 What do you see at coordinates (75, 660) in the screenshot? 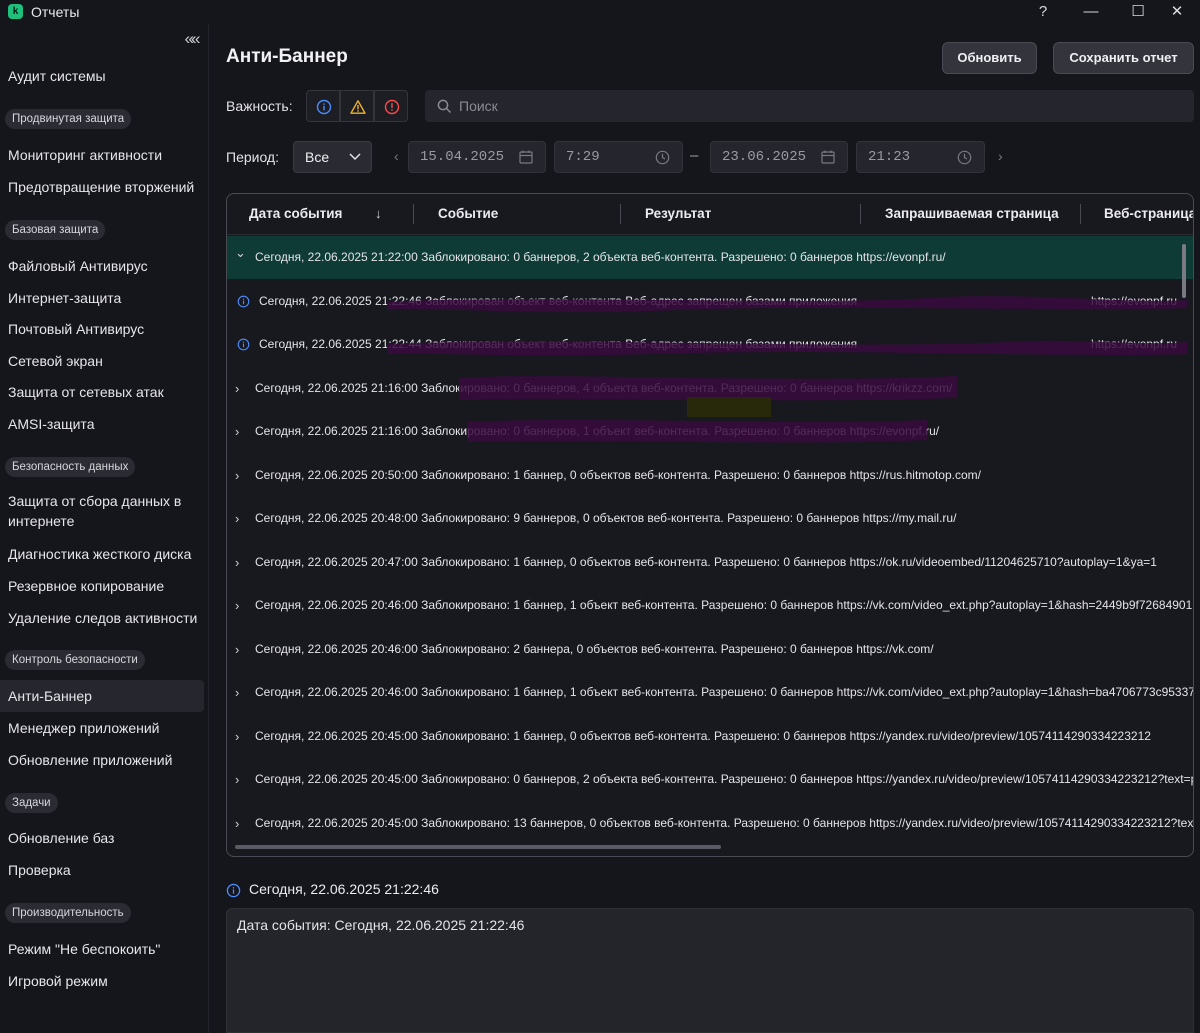
I see `sidebar-section-label: Контроль безопасности` at bounding box center [75, 660].